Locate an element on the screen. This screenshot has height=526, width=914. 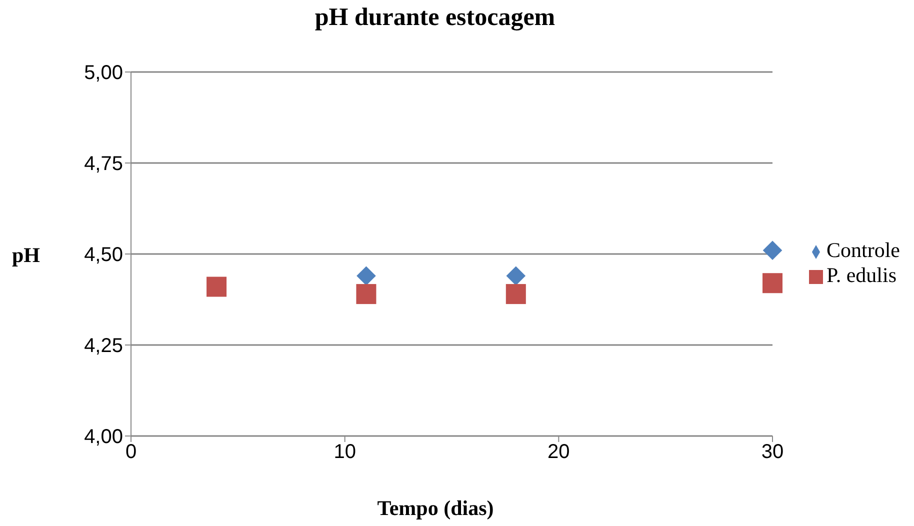
x-tick-label: 0 is located at coordinates (131, 452).